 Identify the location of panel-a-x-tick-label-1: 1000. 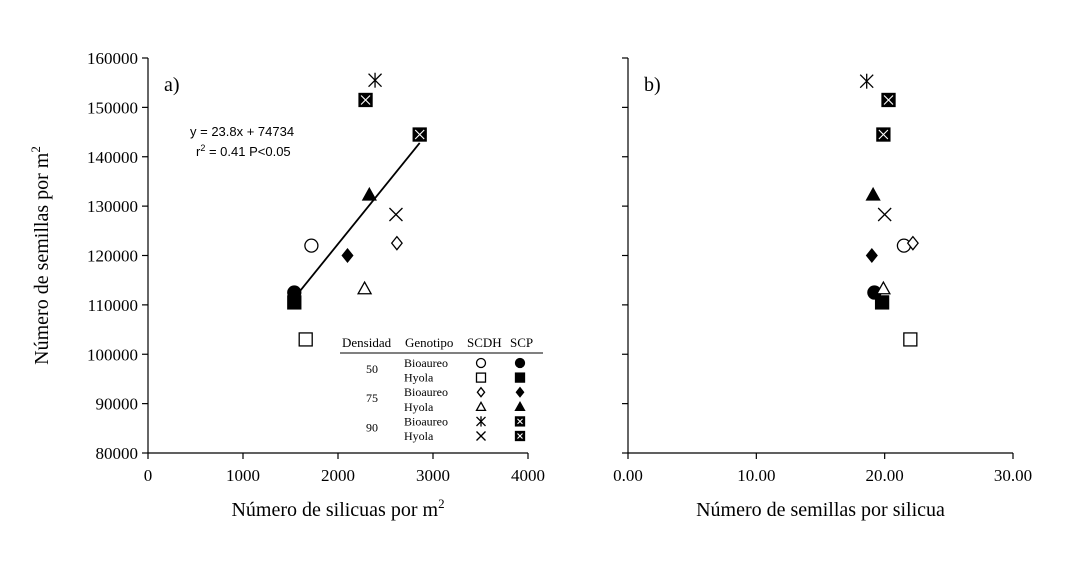
(243, 475).